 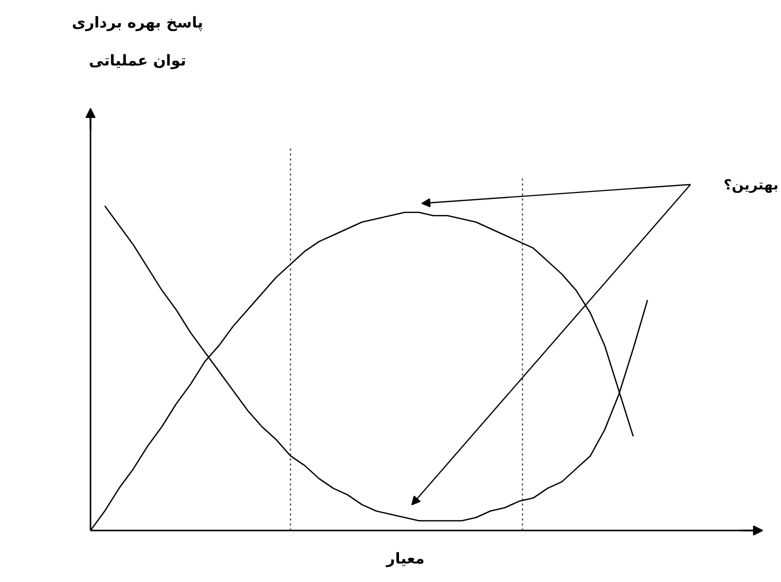 What do you see at coordinates (138, 42) in the screenshot?
I see `text: پاسخ بهره برداری توان عملیاتی` at bounding box center [138, 42].